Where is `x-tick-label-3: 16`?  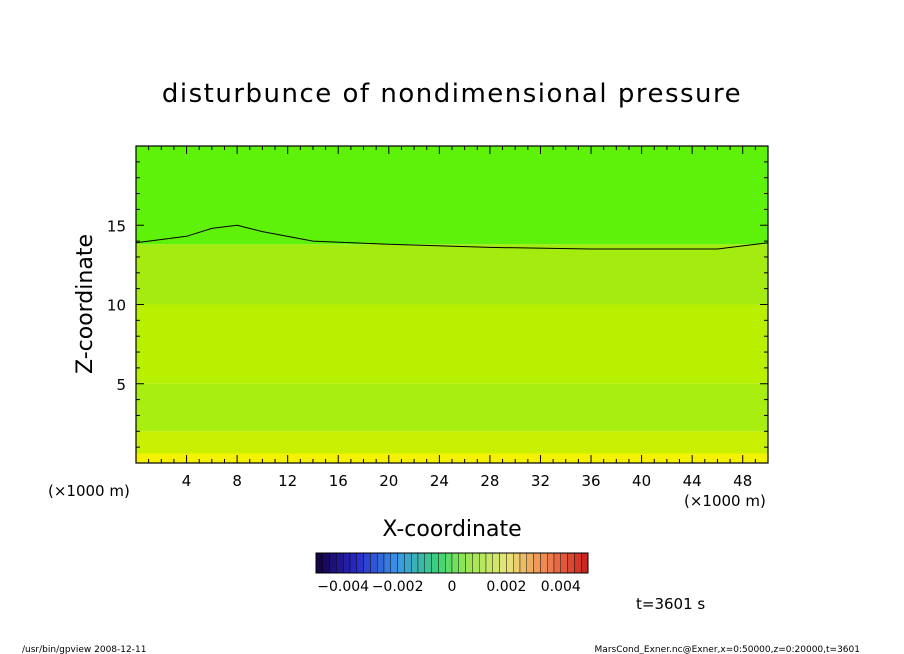
x-tick-label-3: 16 is located at coordinates (338, 481).